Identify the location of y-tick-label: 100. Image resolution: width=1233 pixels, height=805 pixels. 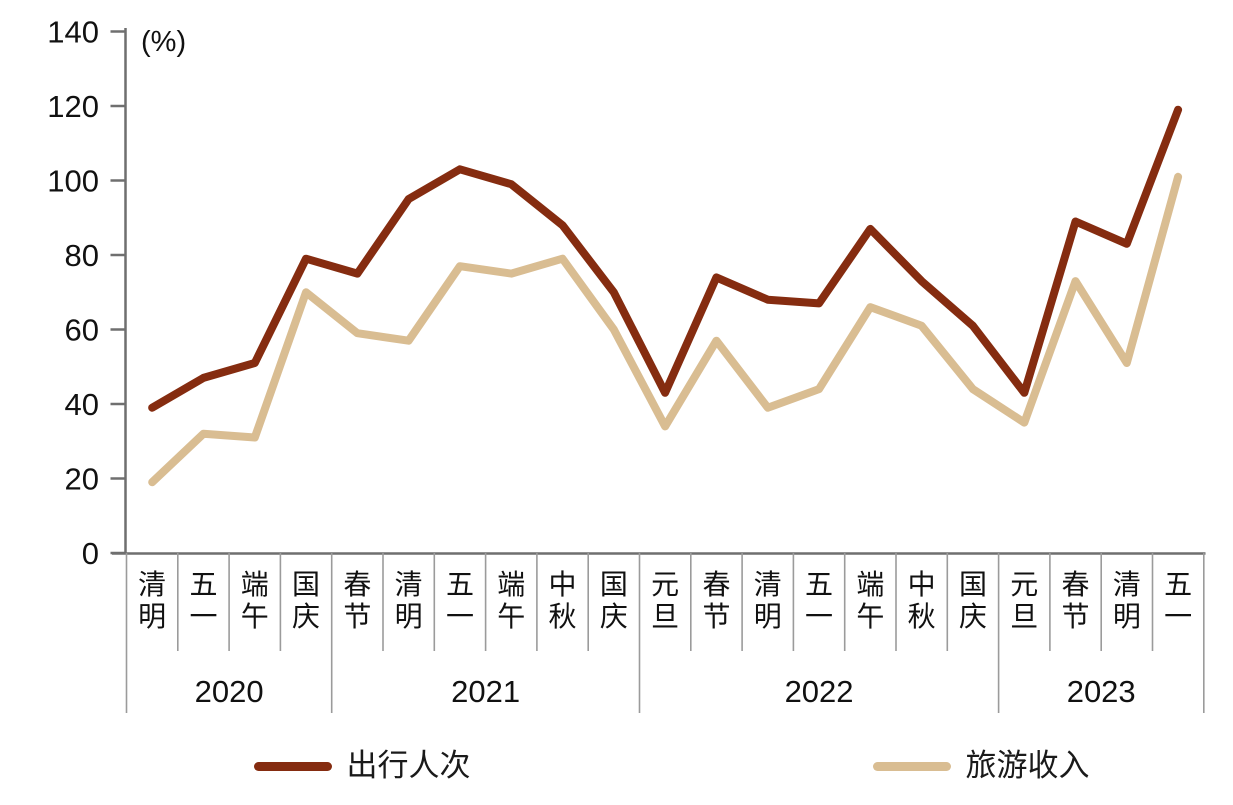
(73, 181).